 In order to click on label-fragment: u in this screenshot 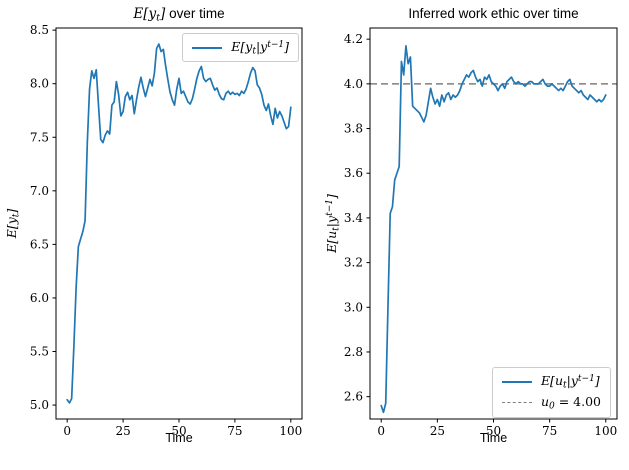, I will do `click(544, 402)`.